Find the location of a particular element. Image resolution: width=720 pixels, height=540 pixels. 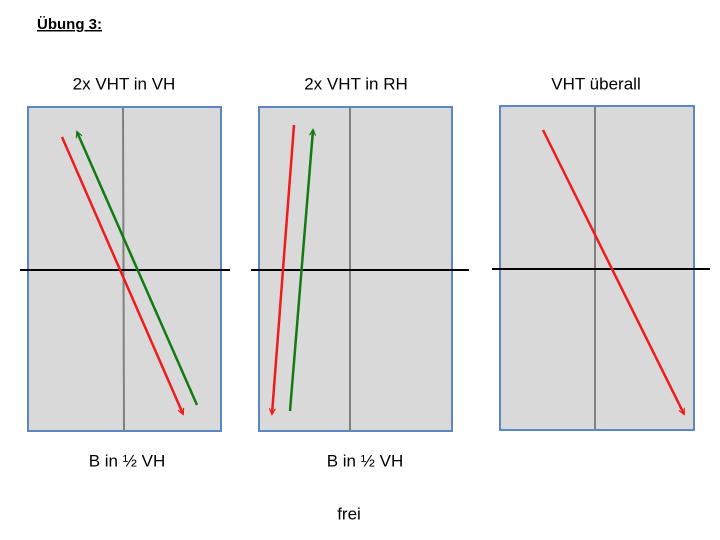

panel-title: 2x VHT in RH is located at coordinates (356, 83).